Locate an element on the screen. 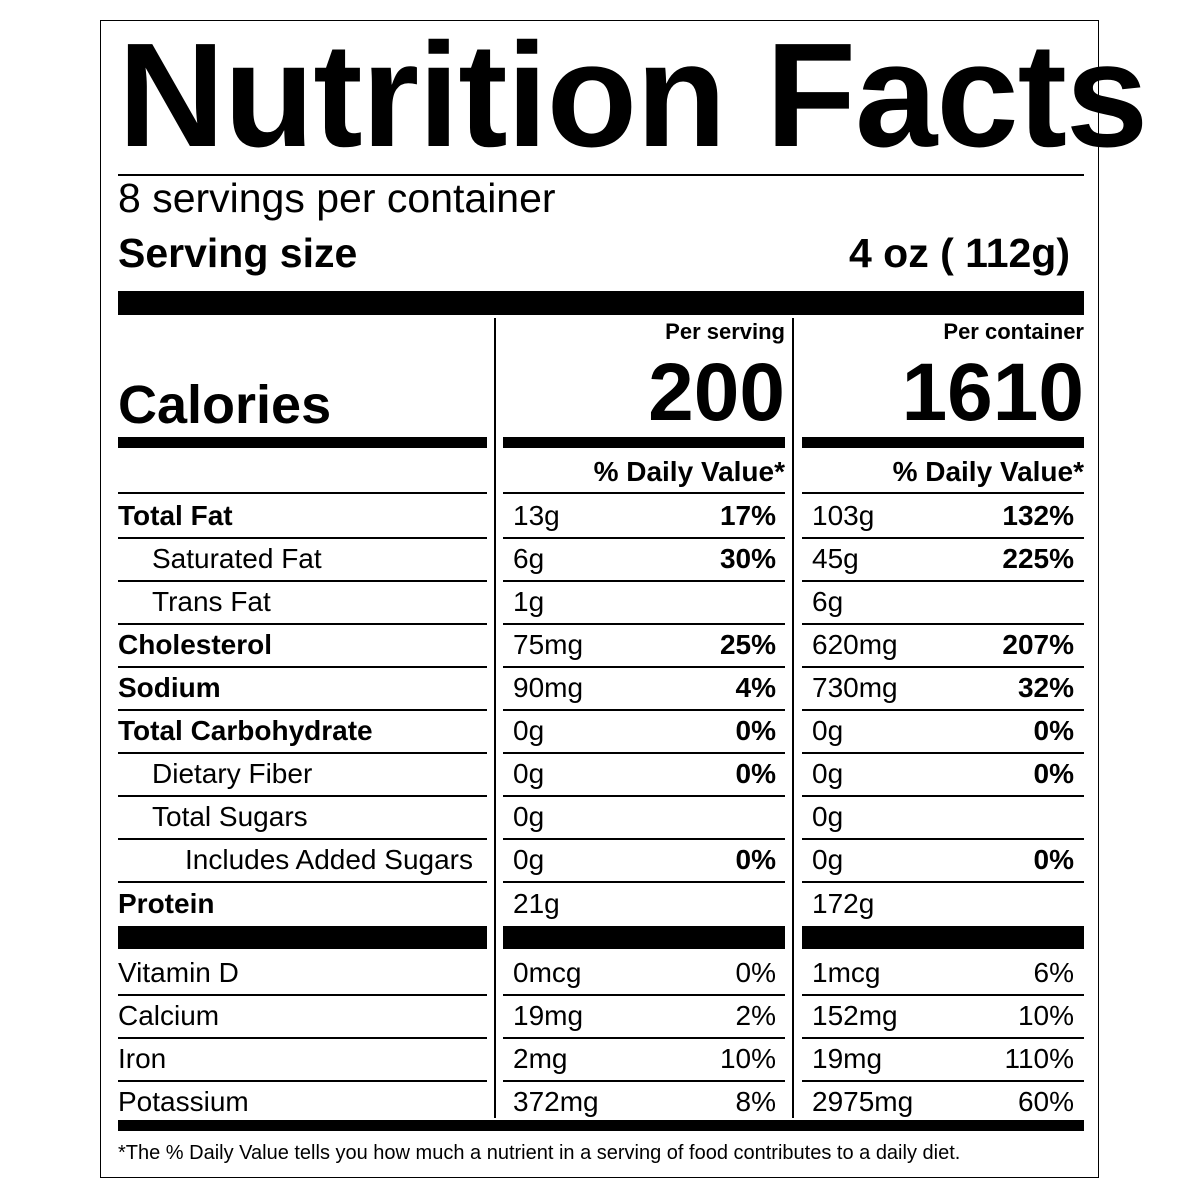 This screenshot has height=1200, width=1200. container-daily-value: 207% is located at coordinates (1038, 644).